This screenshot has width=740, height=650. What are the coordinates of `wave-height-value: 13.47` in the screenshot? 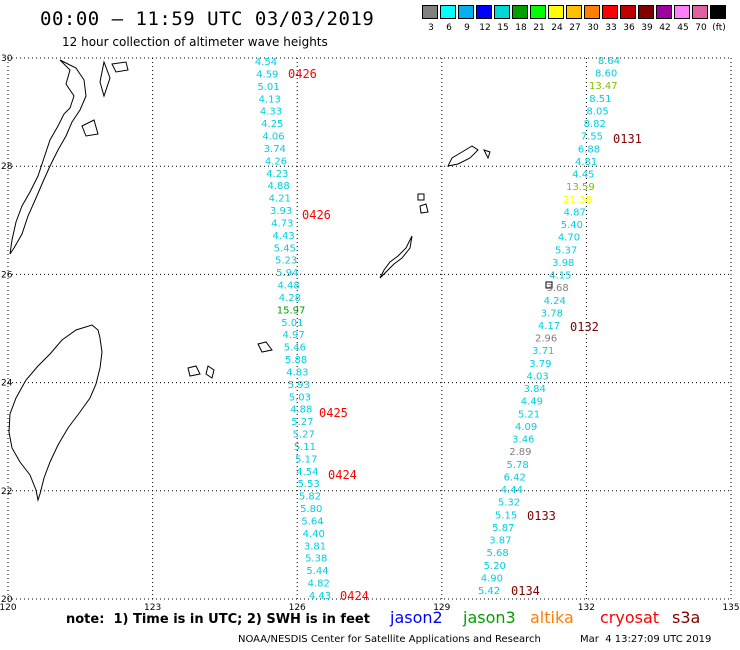 It's located at (603, 86).